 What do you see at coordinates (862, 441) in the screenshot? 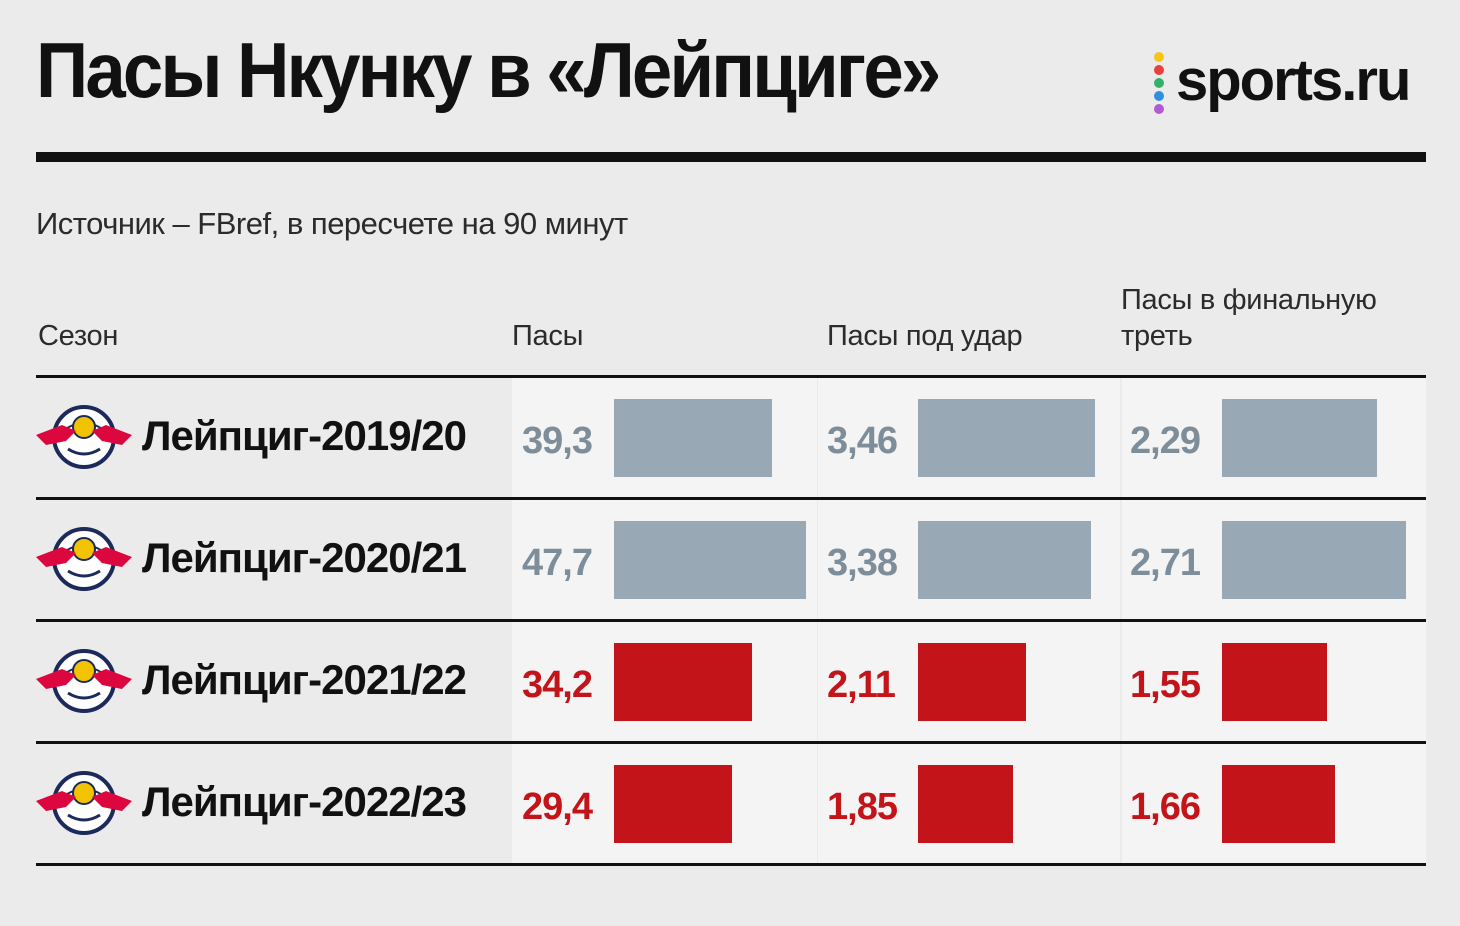
I see `value-label-shot-passes: 3,46` at bounding box center [862, 441].